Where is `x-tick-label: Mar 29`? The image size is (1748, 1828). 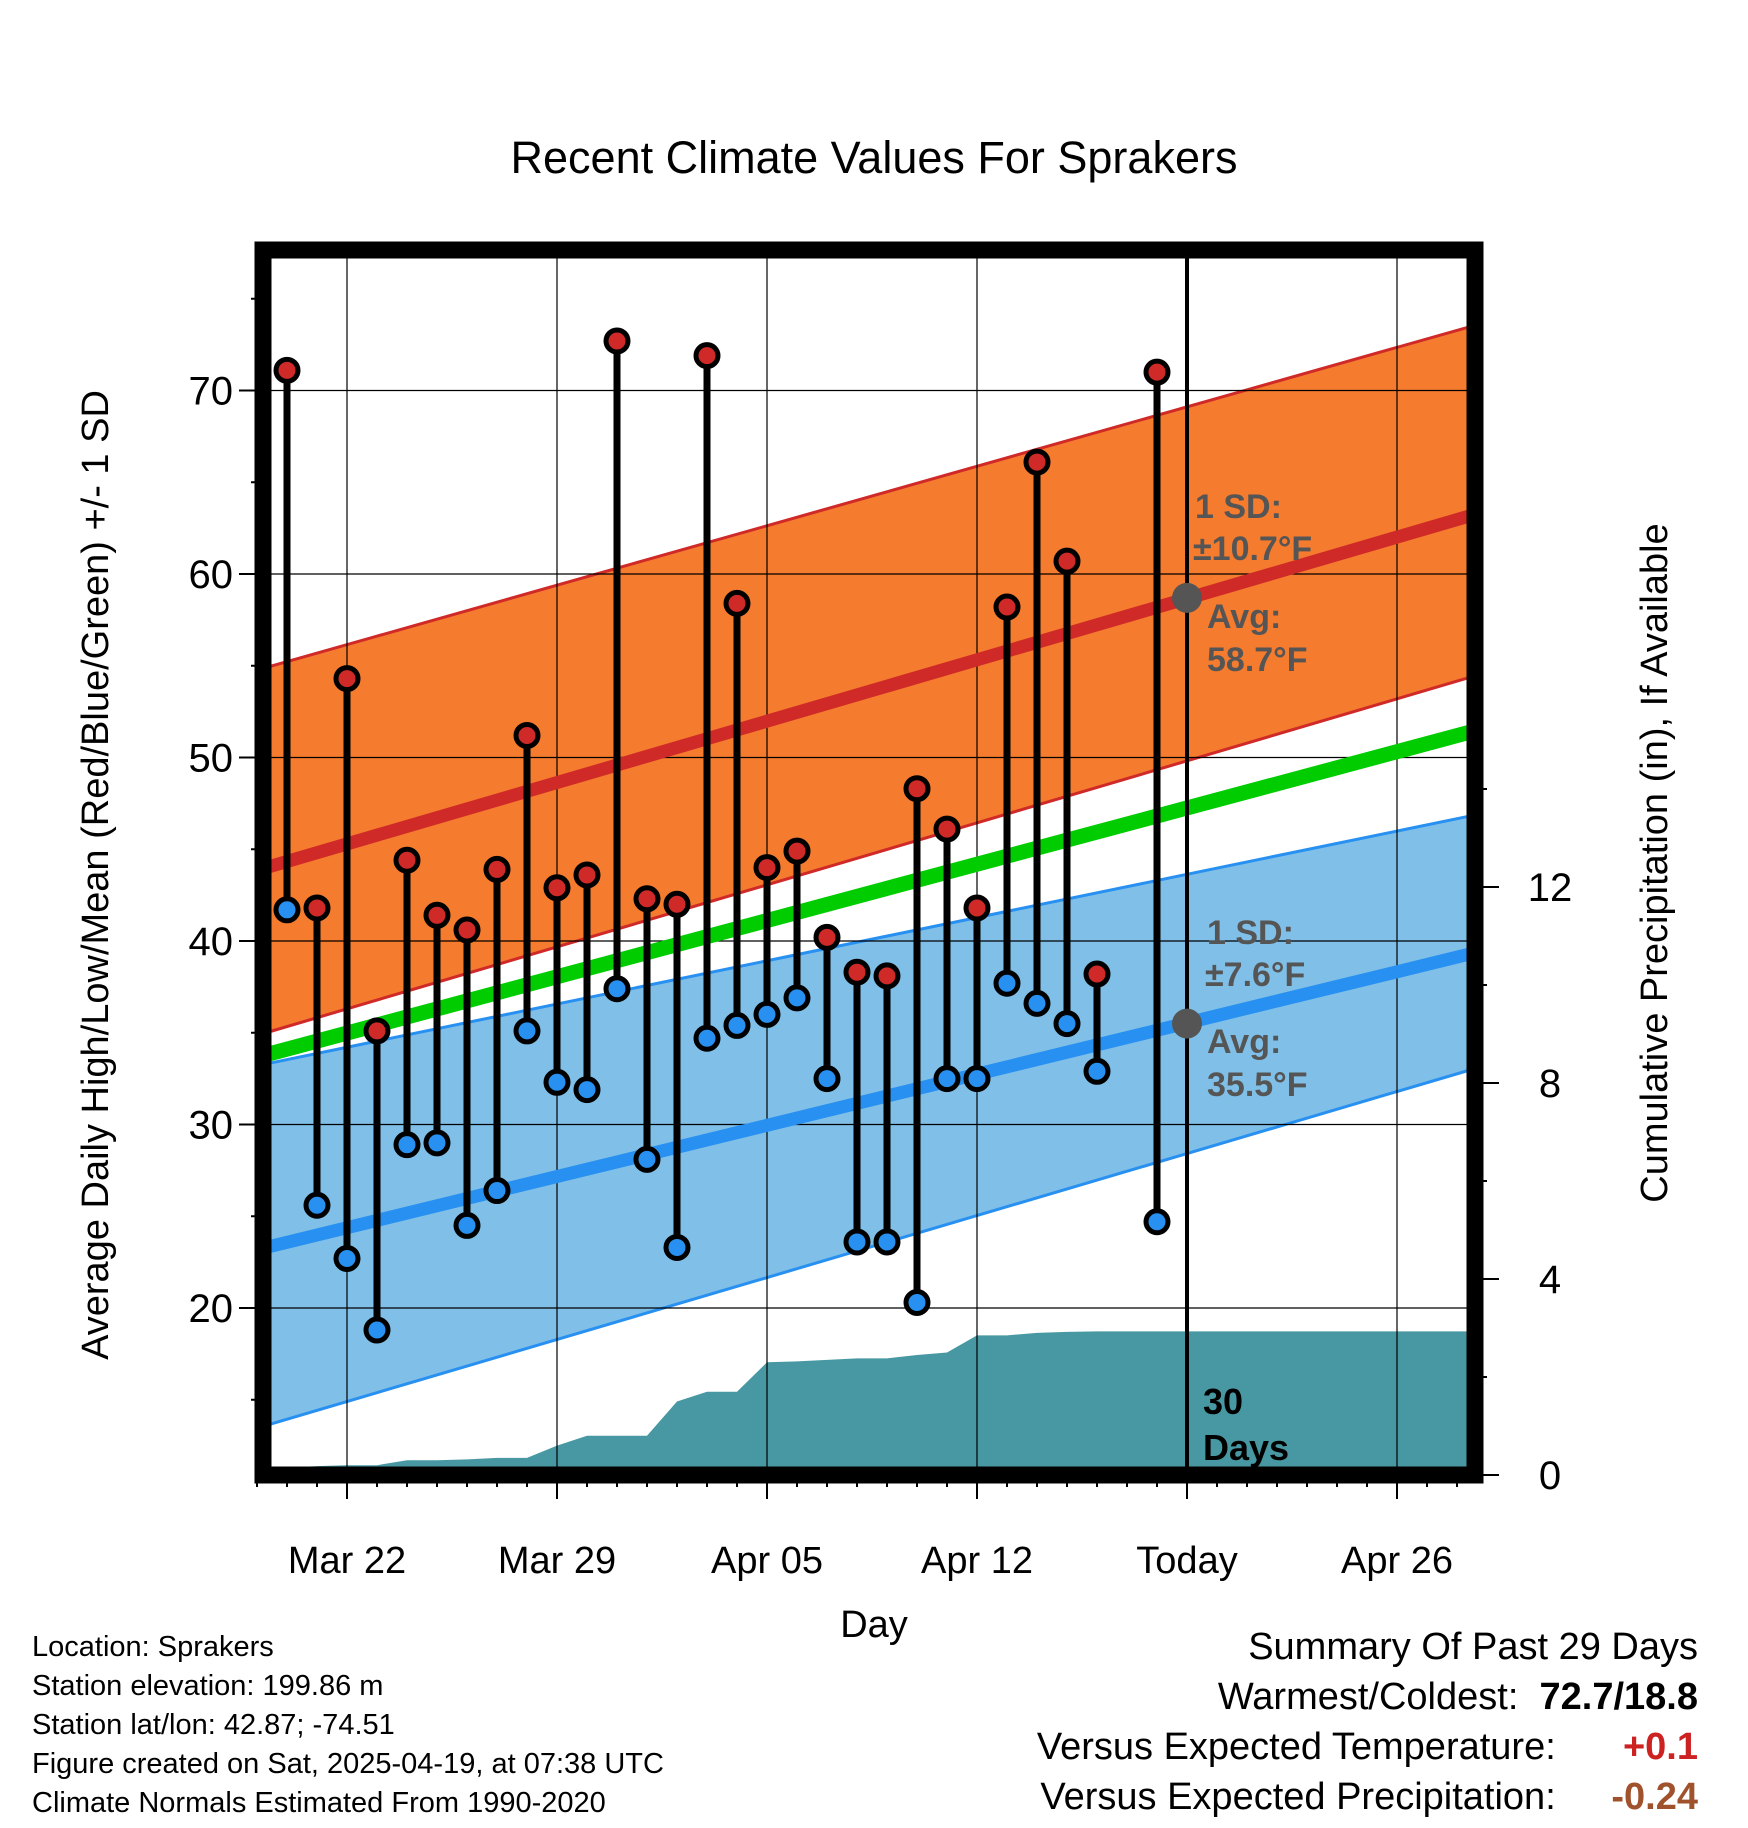 x-tick-label: Mar 29 is located at coordinates (557, 1561).